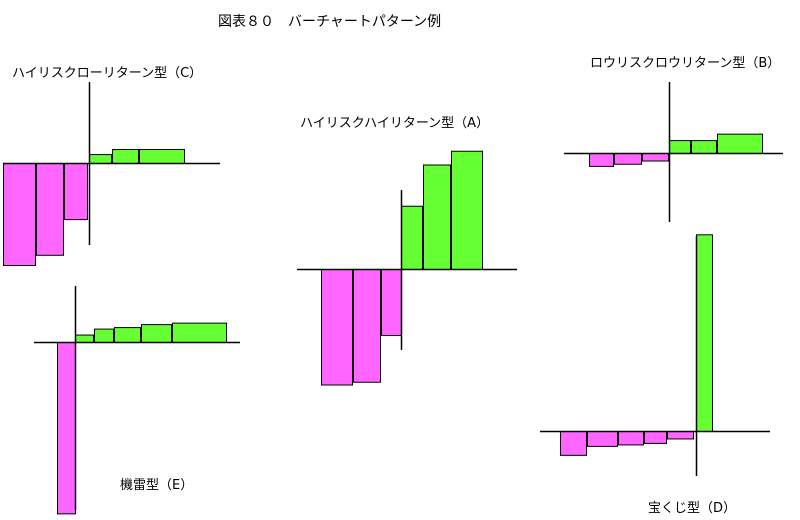 The height and width of the screenshot is (520, 800). Describe the element at coordinates (692, 508) in the screenshot. I see `chart-label-d: 宝くじ型（D）` at that location.